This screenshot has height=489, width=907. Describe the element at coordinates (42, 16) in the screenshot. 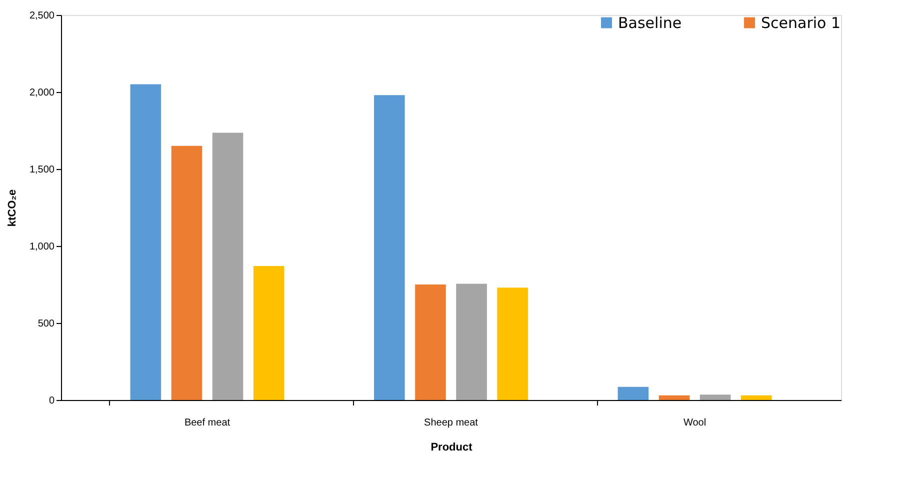

I see `y-tick-label: 2,500` at that location.